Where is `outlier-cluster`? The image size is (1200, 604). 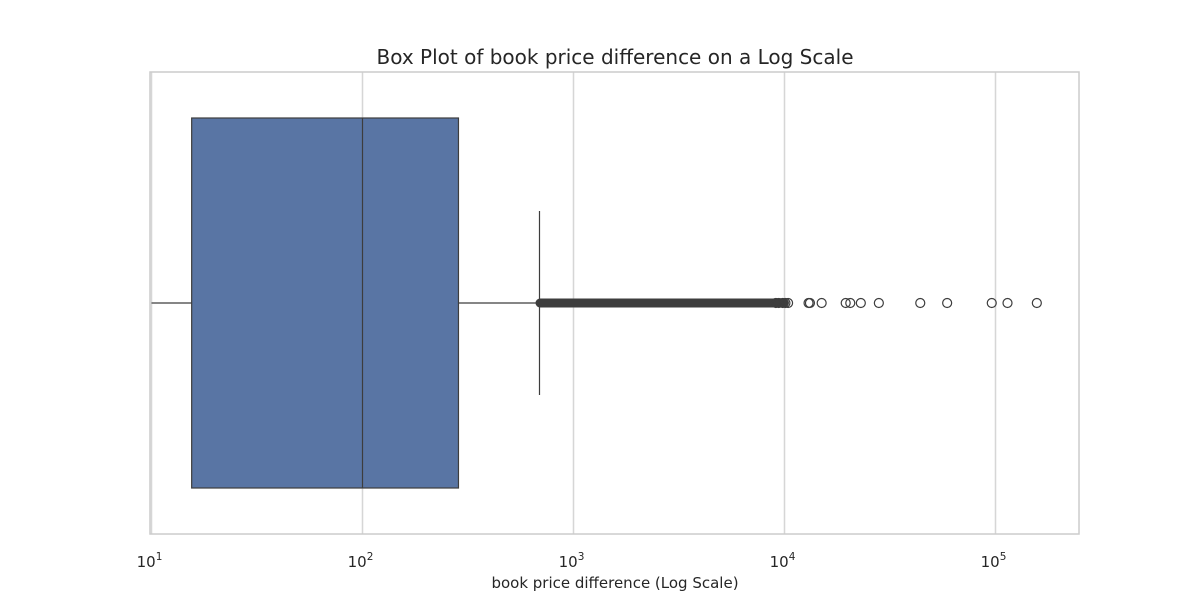
outlier-cluster is located at coordinates (662, 303).